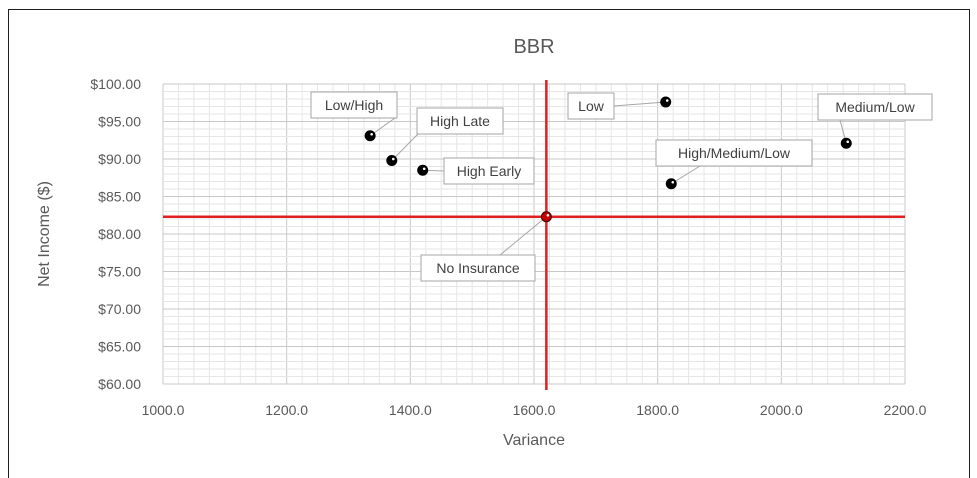 The image size is (977, 478). I want to click on callout-label: High Late, so click(460, 121).